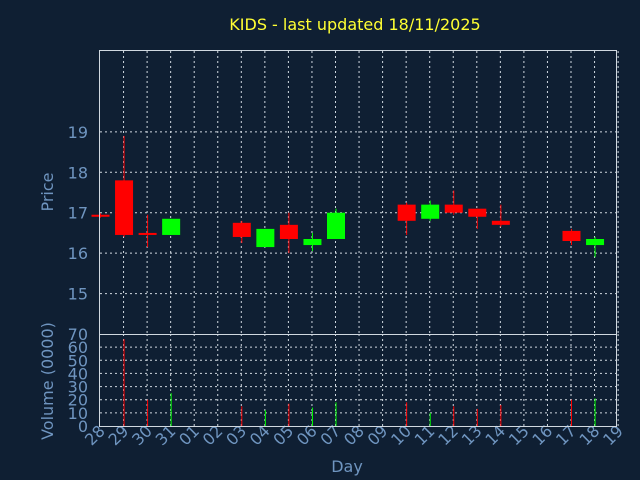 The width and height of the screenshot is (640, 480). I want to click on price-axis-label: Price, so click(47, 191).